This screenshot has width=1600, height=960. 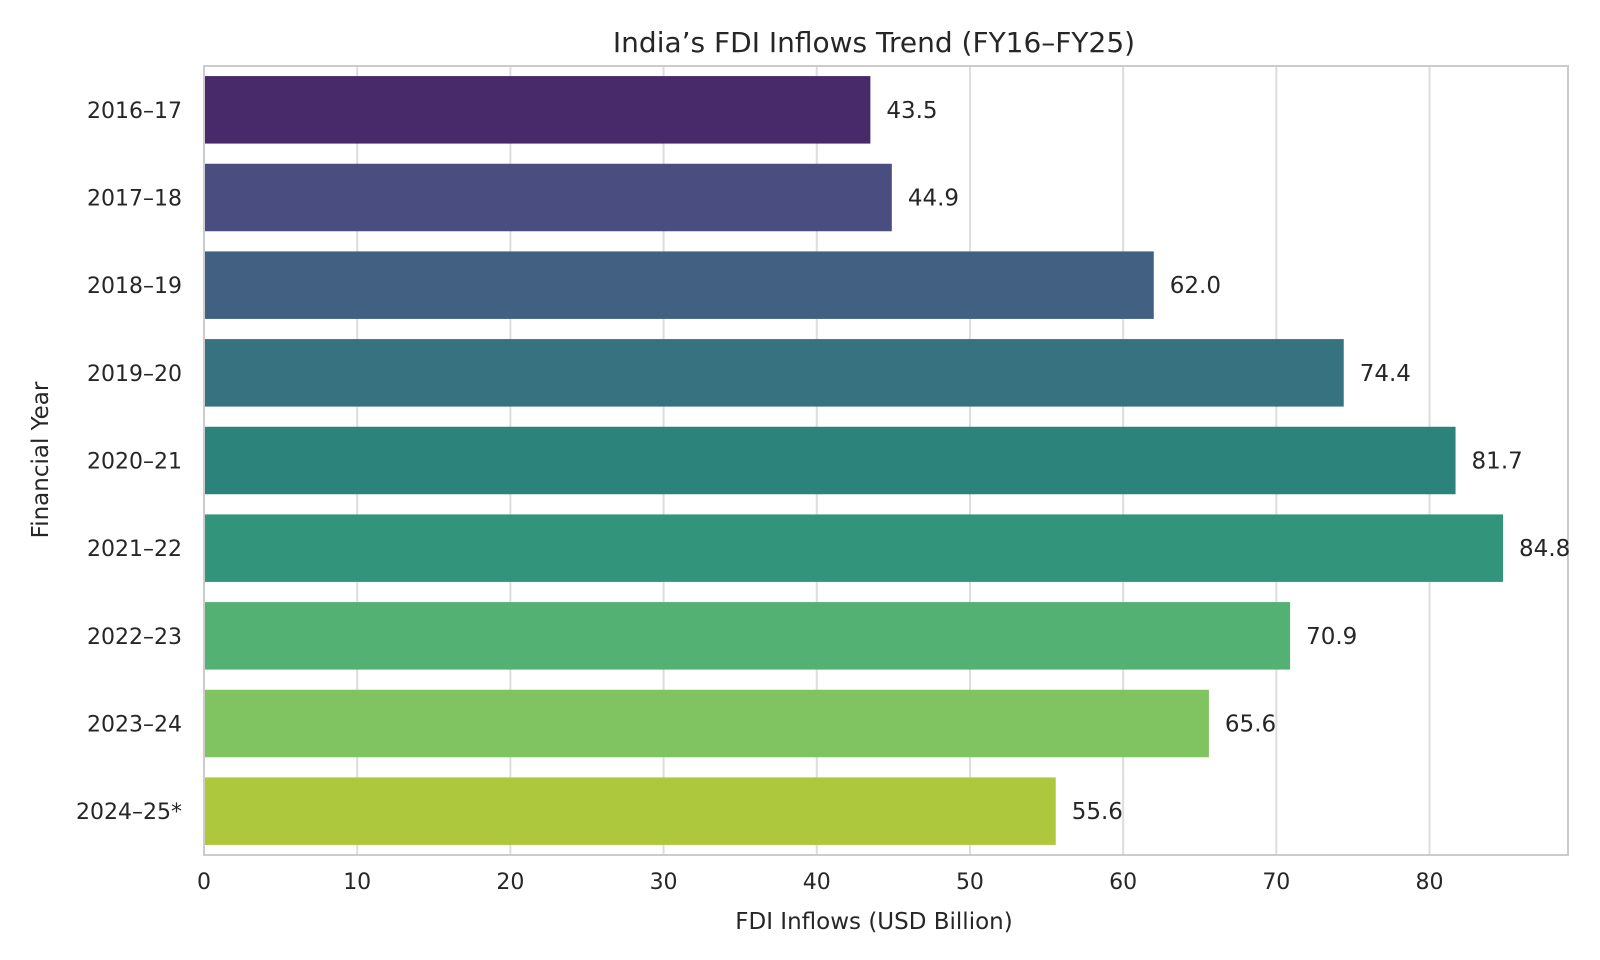 What do you see at coordinates (134, 725) in the screenshot?
I see `y-tick-label: 2023–24` at bounding box center [134, 725].